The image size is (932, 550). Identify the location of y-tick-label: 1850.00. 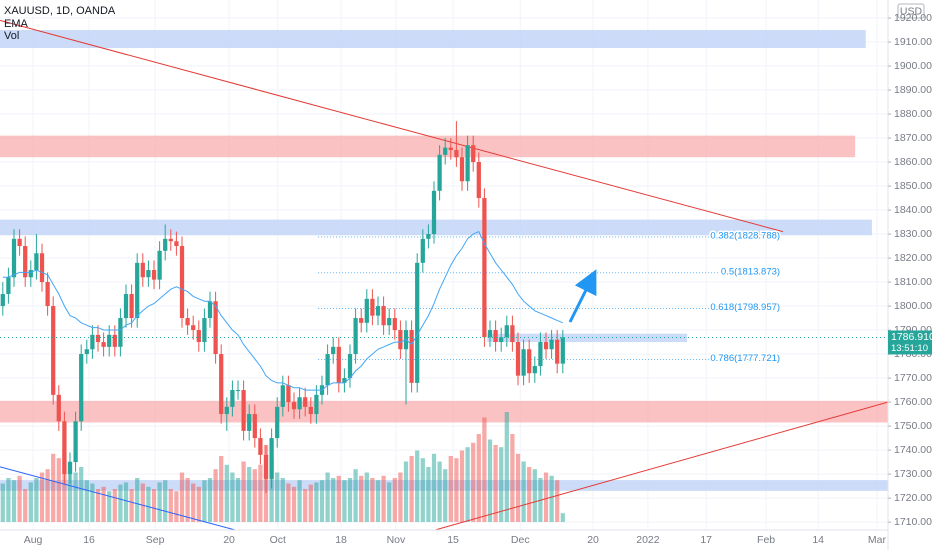
(913, 186).